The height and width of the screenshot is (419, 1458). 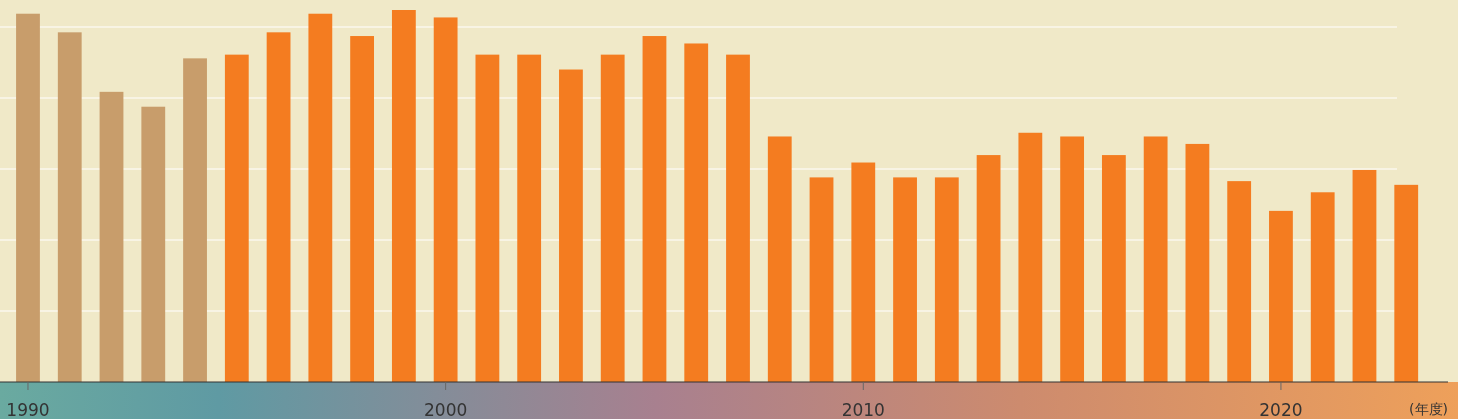 What do you see at coordinates (1428, 409) in the screenshot?
I see `x-axis-title: (年度)` at bounding box center [1428, 409].